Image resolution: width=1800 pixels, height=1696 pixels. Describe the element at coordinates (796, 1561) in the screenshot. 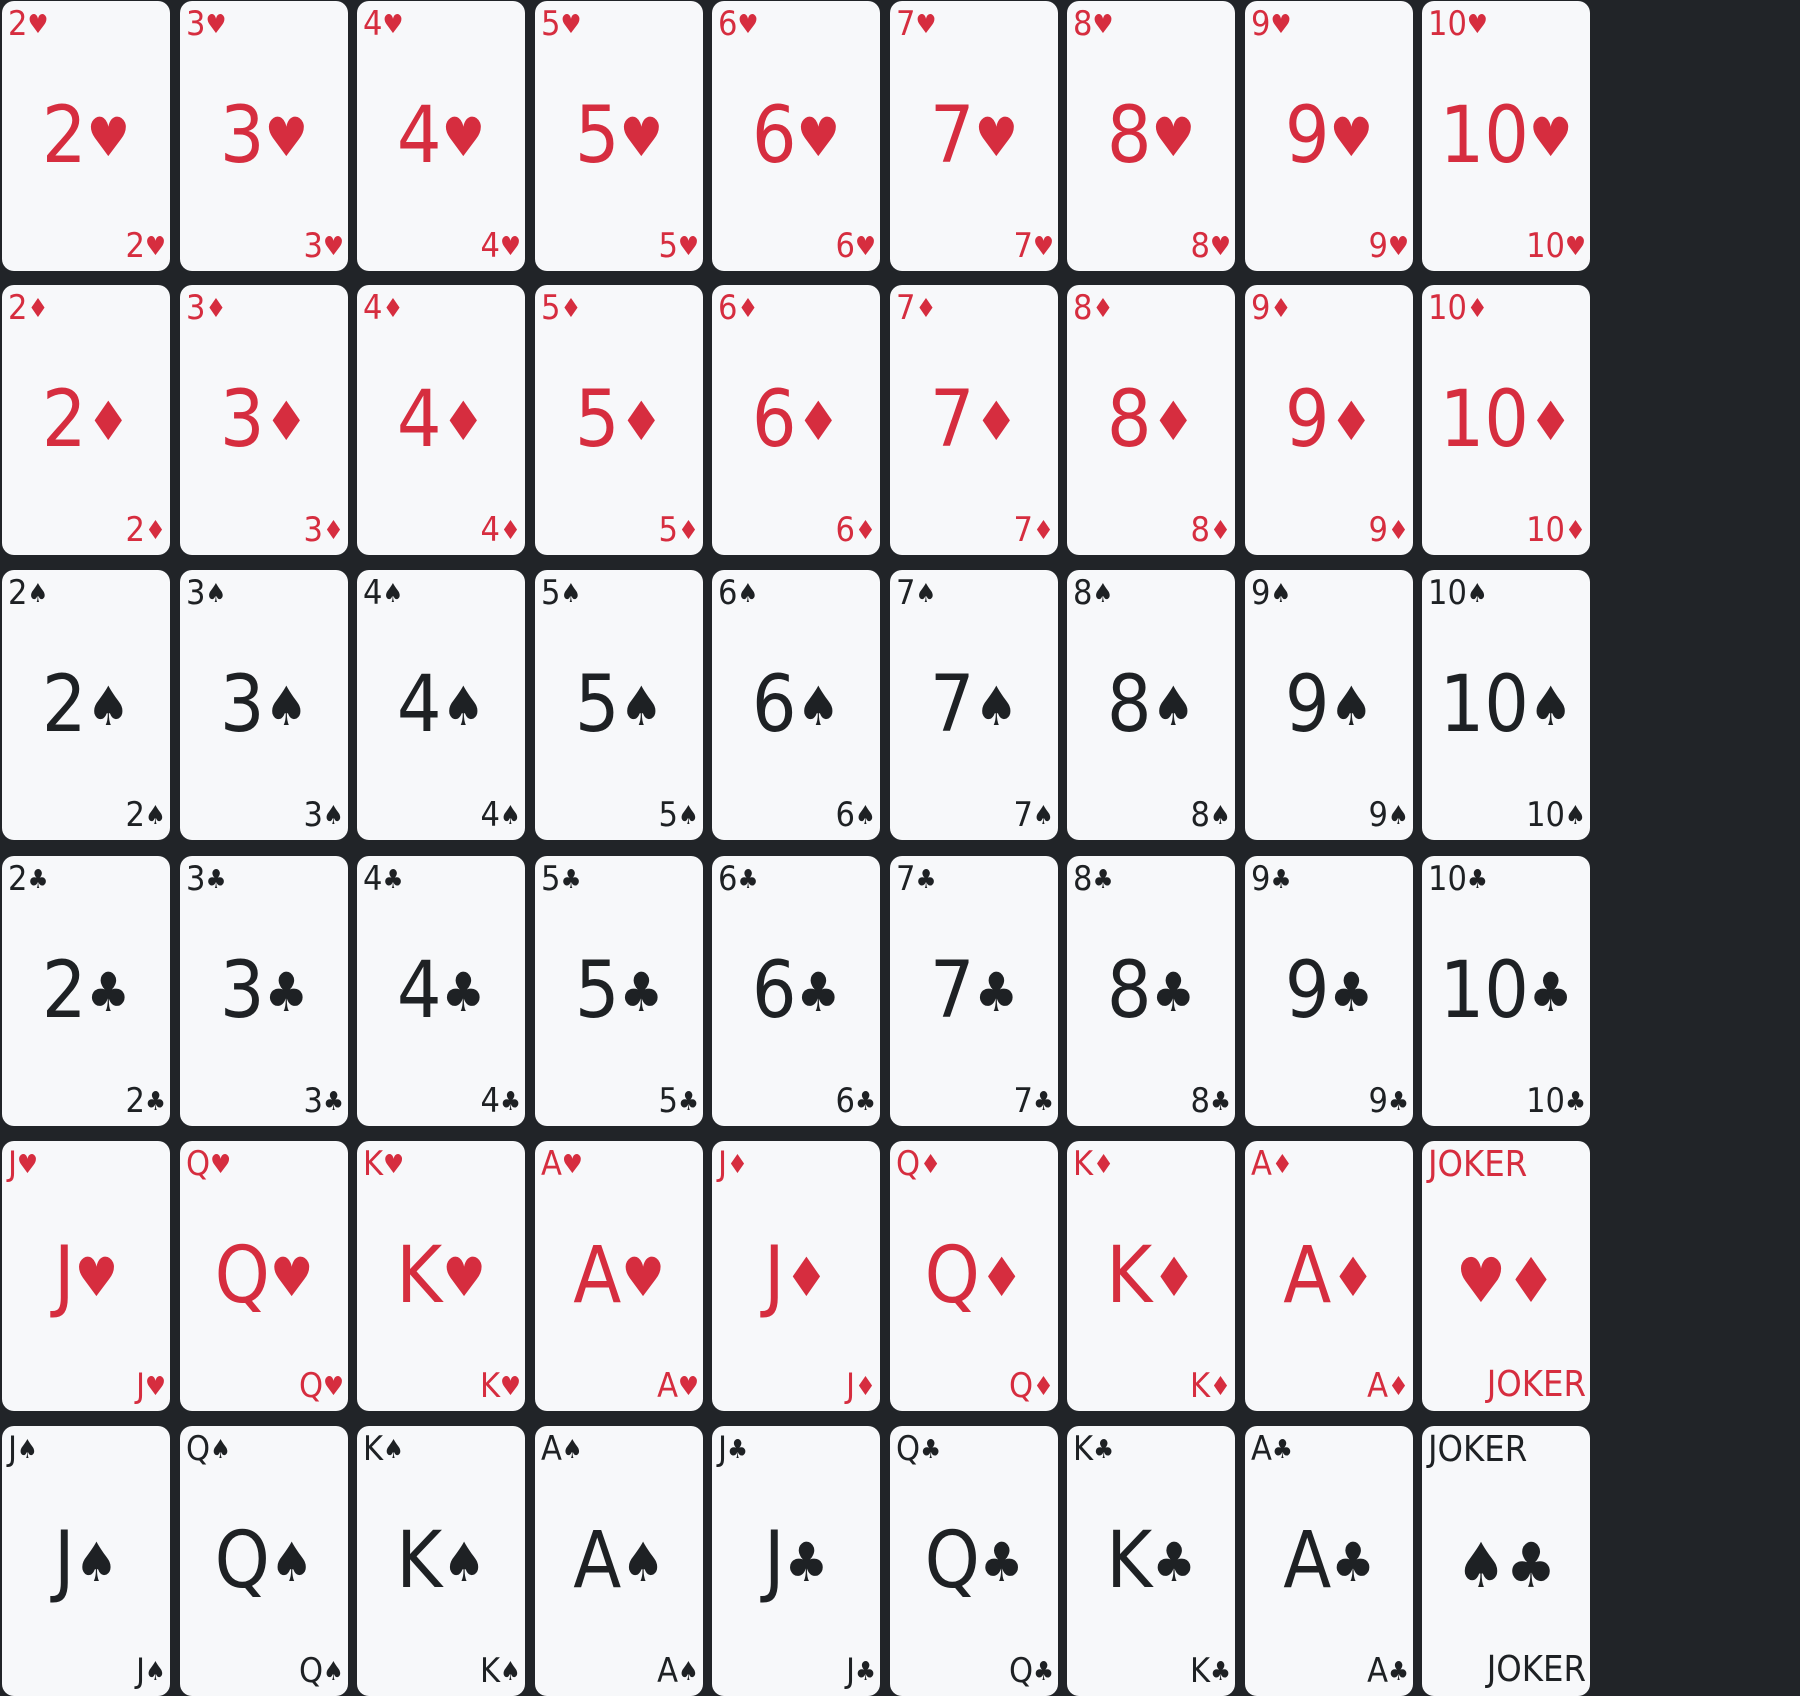

I see `card-j-of-clubs: J♣ J♣ J♣` at that location.